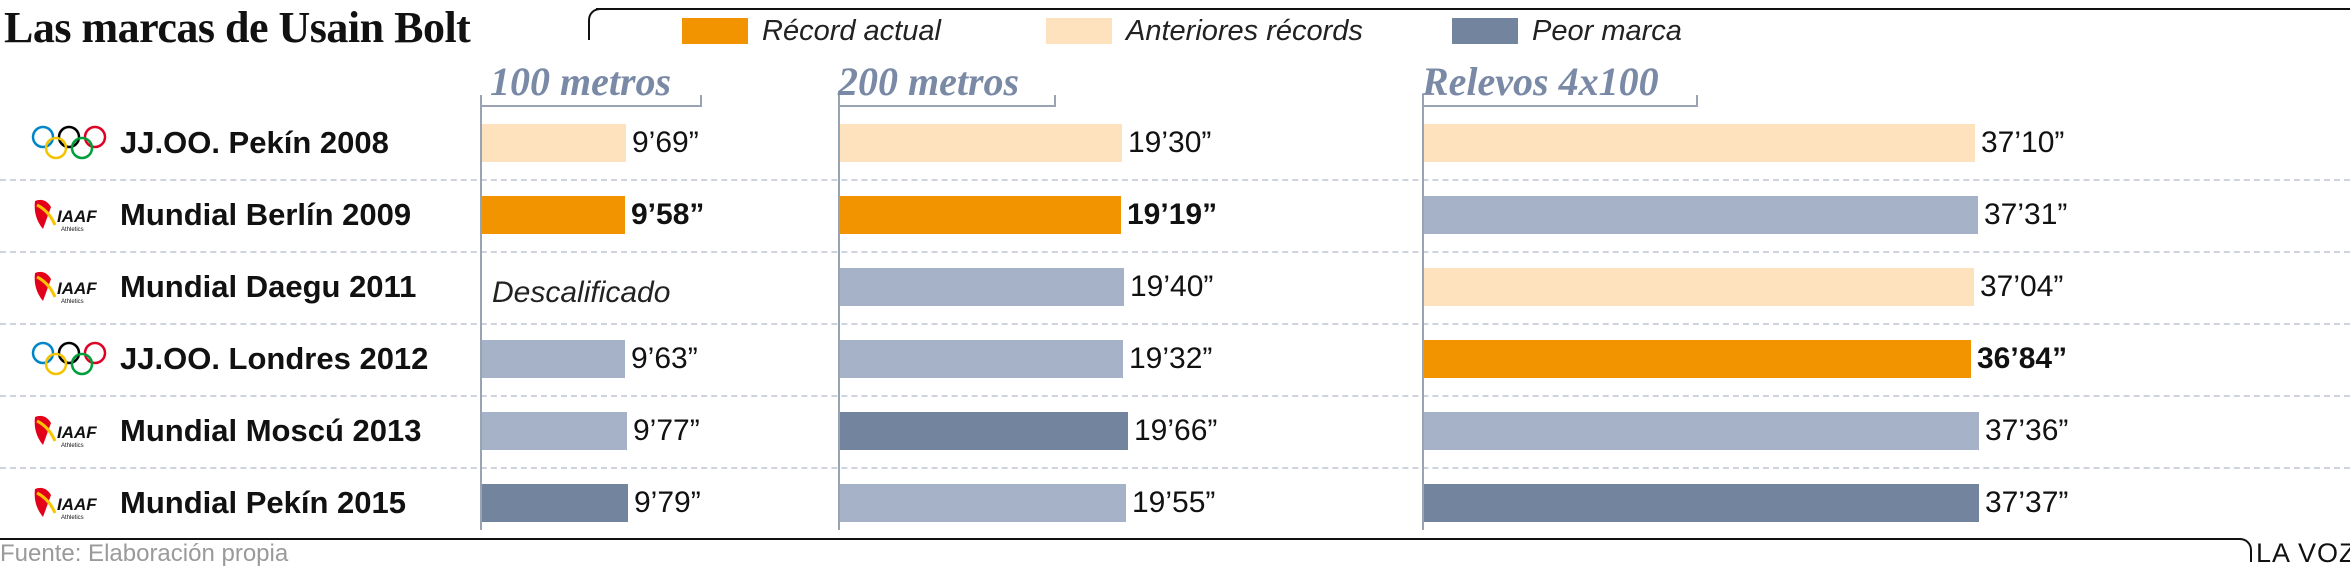  I want to click on frame-top-line, so click(1473, 9).